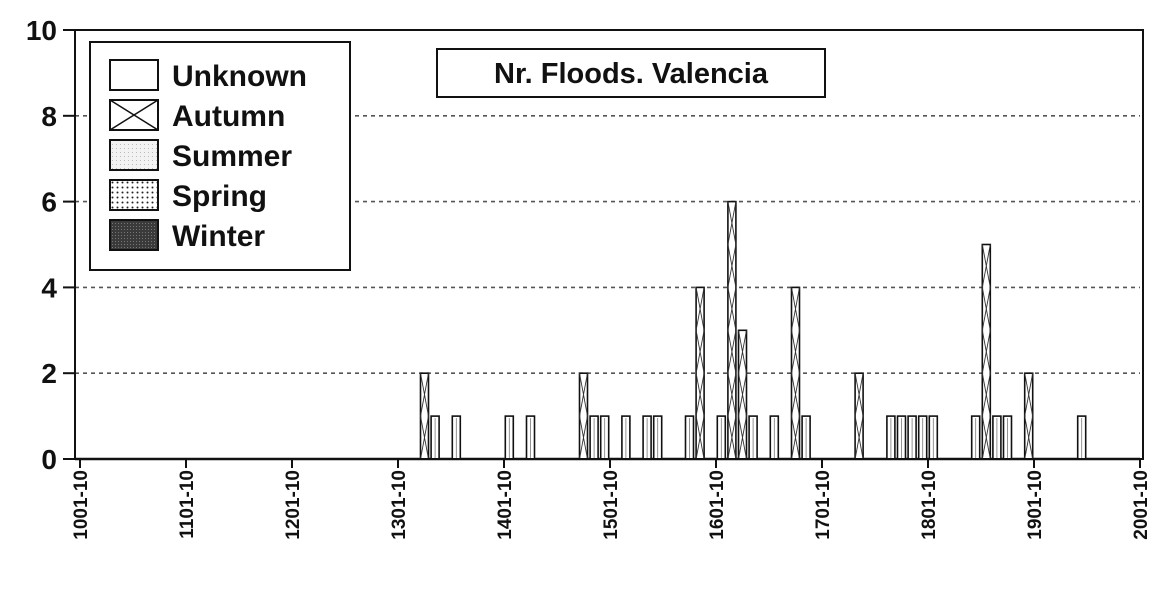 The image size is (1167, 595). Describe the element at coordinates (49, 287) in the screenshot. I see `y-tick-label: 4` at that location.